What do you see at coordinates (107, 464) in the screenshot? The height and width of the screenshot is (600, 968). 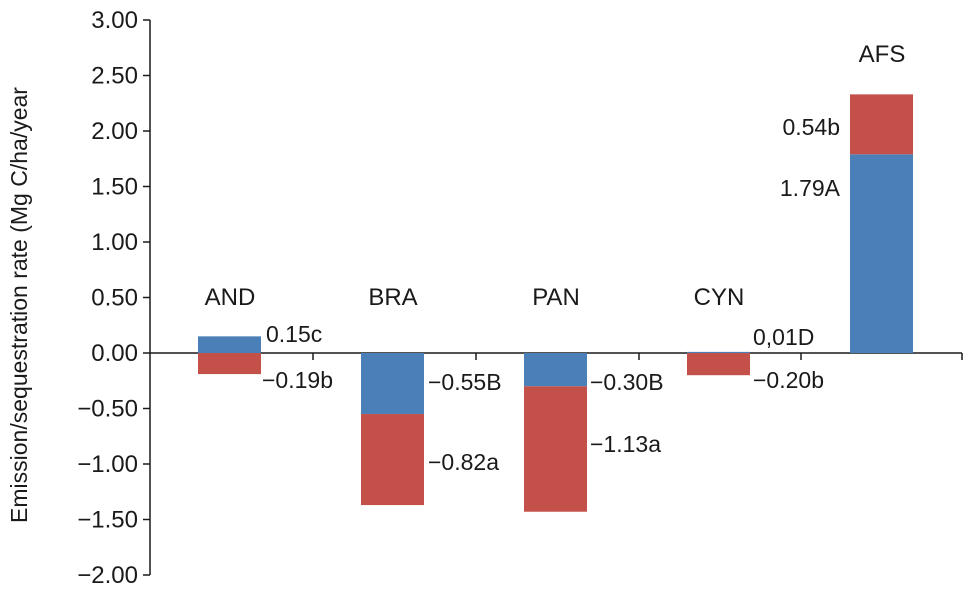 I see `y-tick-label: −1.00` at bounding box center [107, 464].